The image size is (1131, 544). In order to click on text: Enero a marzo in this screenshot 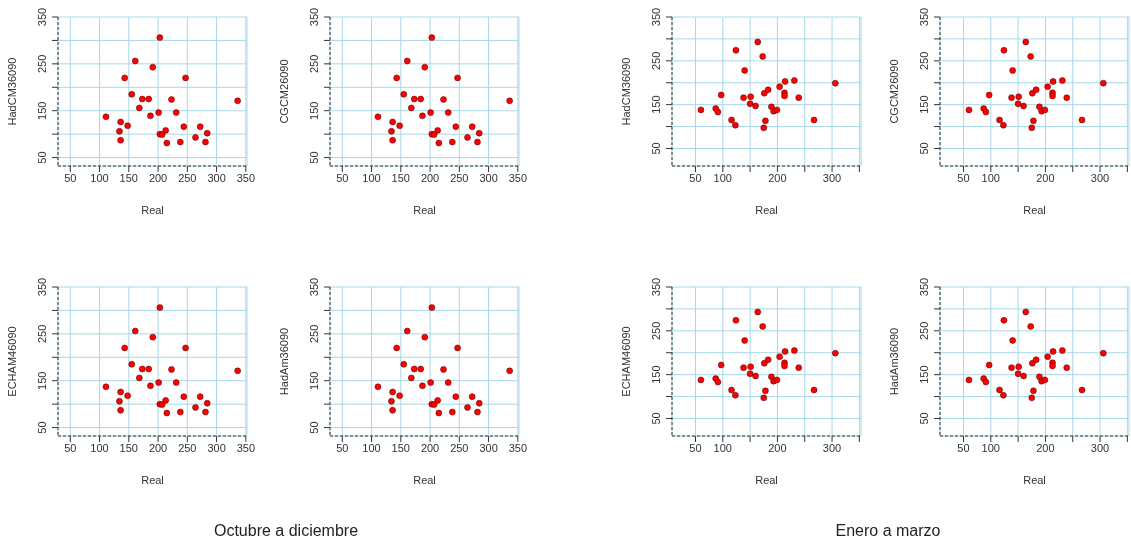, I will do `click(888, 531)`.